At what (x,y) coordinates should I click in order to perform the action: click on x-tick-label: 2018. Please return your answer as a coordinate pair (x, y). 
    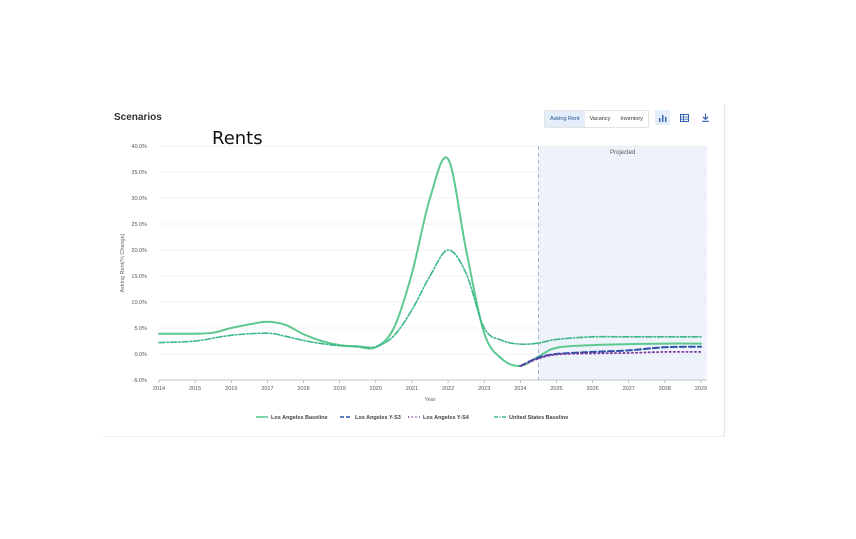
    Looking at the image, I should click on (303, 389).